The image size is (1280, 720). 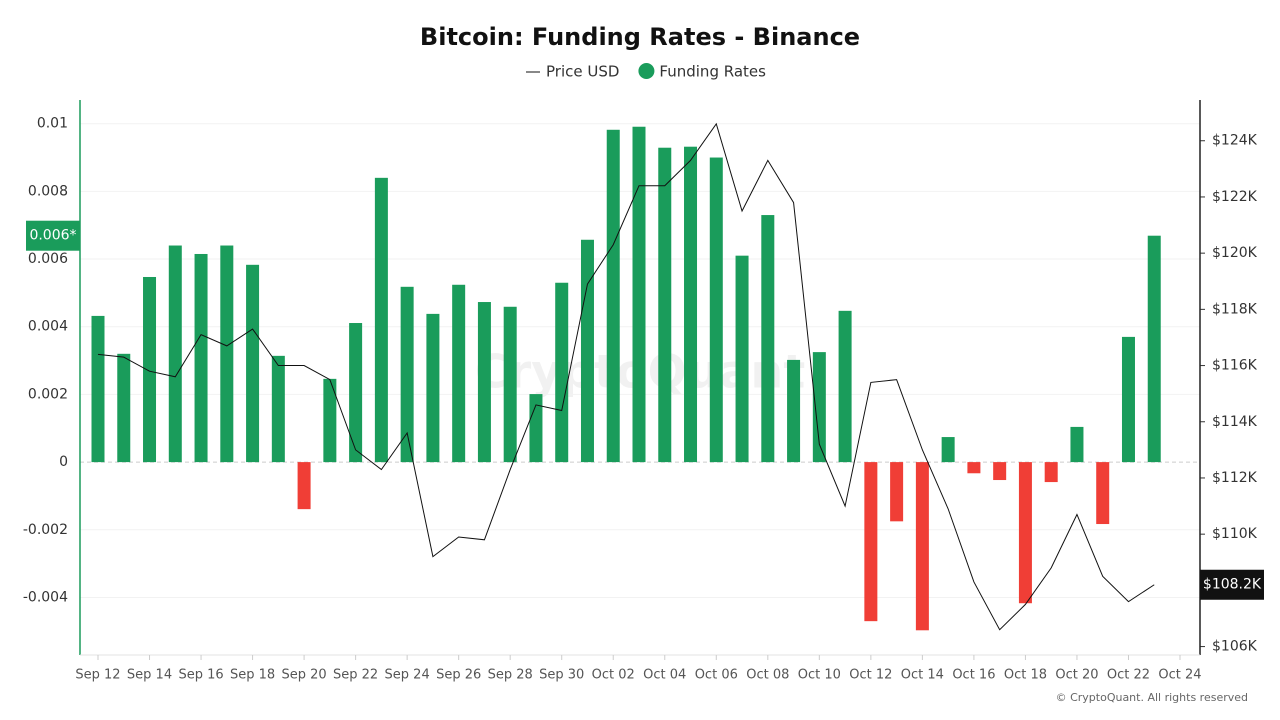 I want to click on legend-label: Price USD, so click(x=582, y=72).